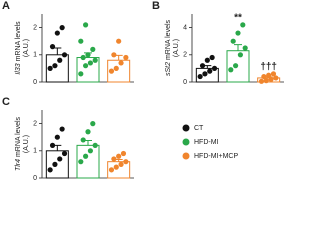 This screenshot has width=320, height=240. What do you see at coordinates (268, 66) in the screenshot?
I see `significance: †††` at bounding box center [268, 66].